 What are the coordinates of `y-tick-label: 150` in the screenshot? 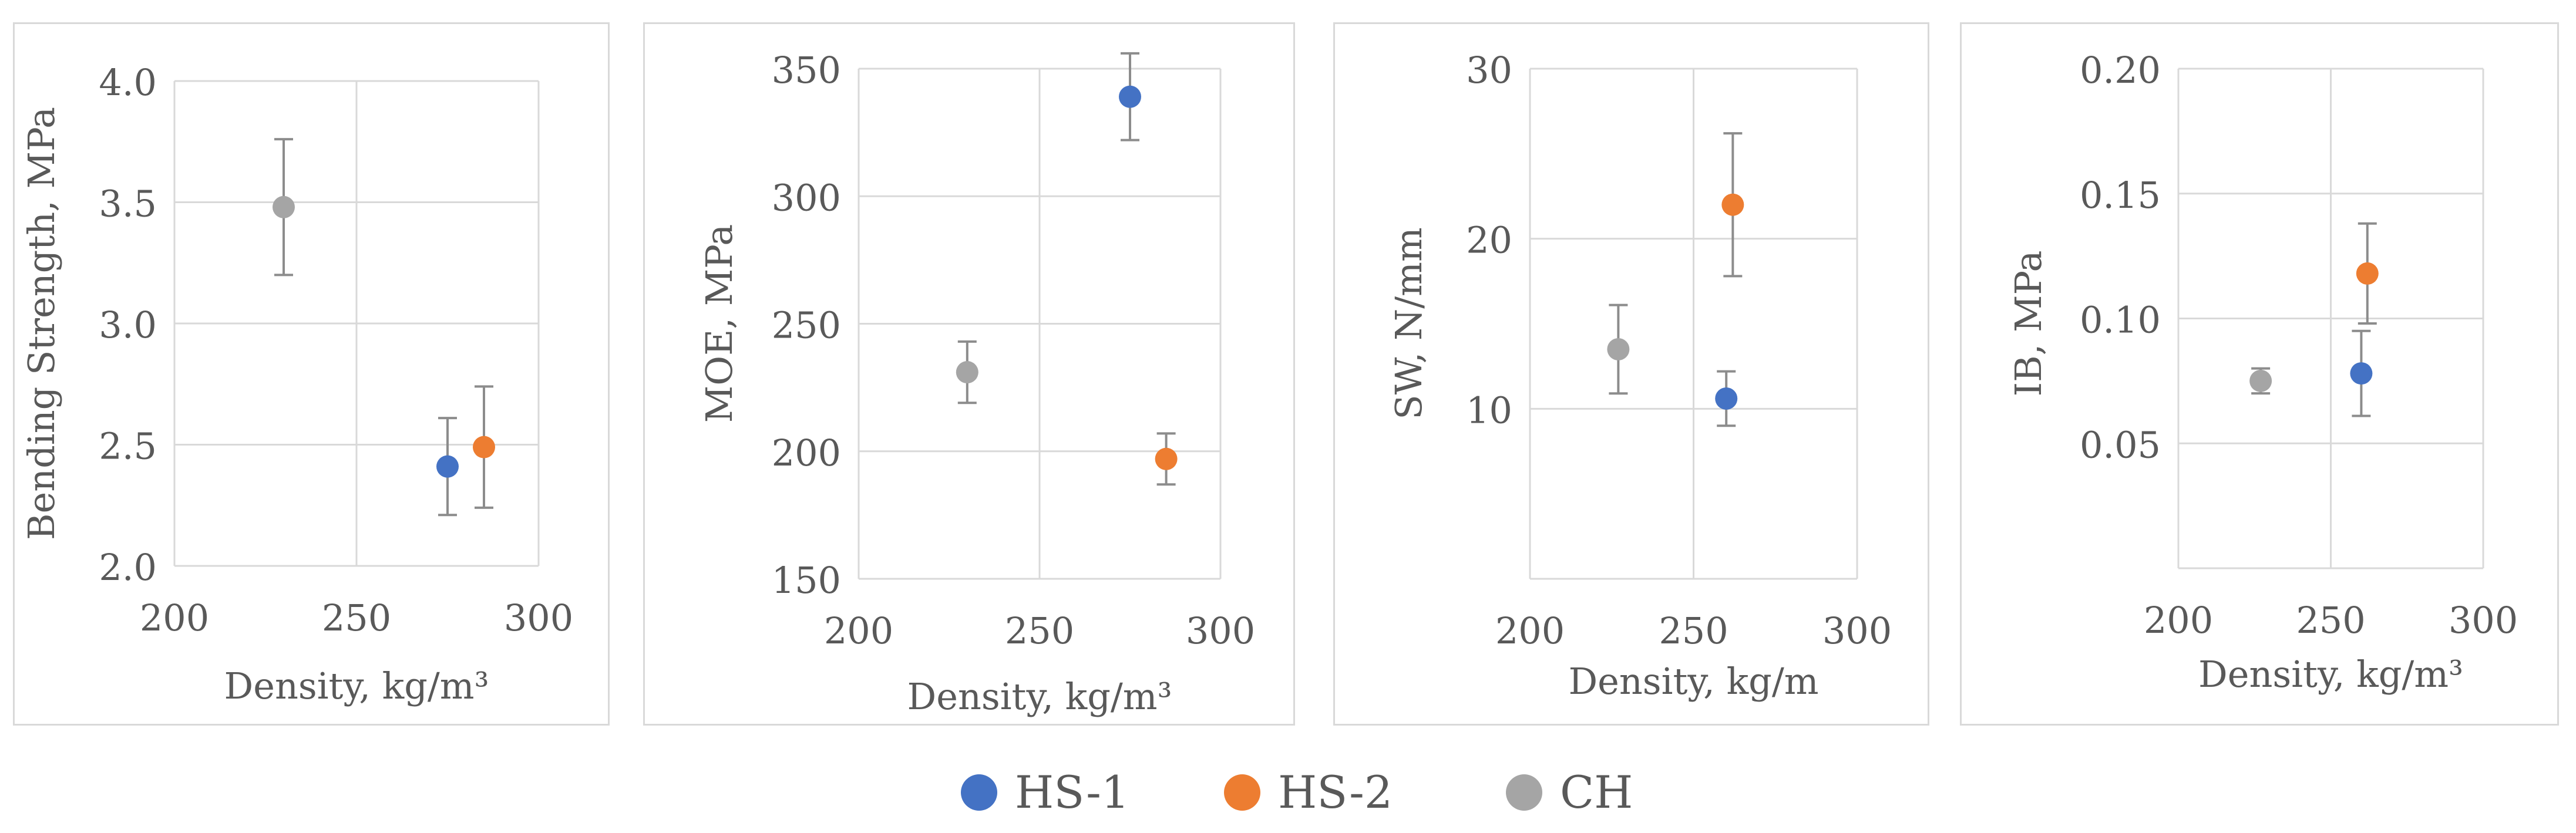 It's located at (806, 581).